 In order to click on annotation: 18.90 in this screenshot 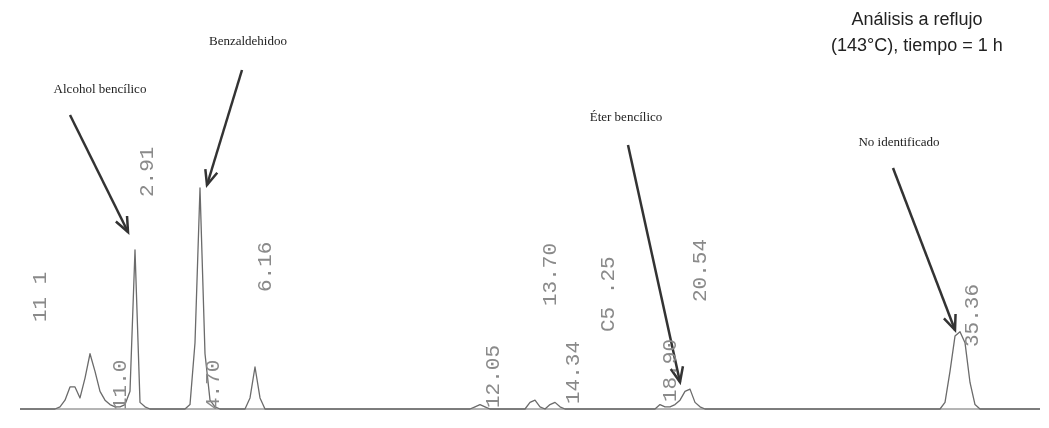, I will do `click(670, 370)`.